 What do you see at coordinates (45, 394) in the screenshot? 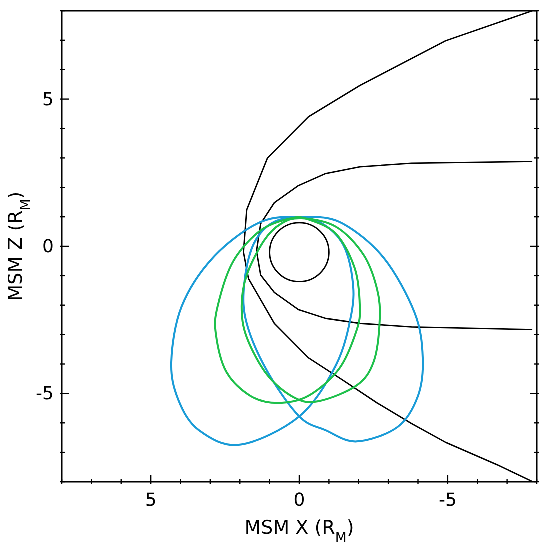
I see `y-tick-label: -5` at bounding box center [45, 394].